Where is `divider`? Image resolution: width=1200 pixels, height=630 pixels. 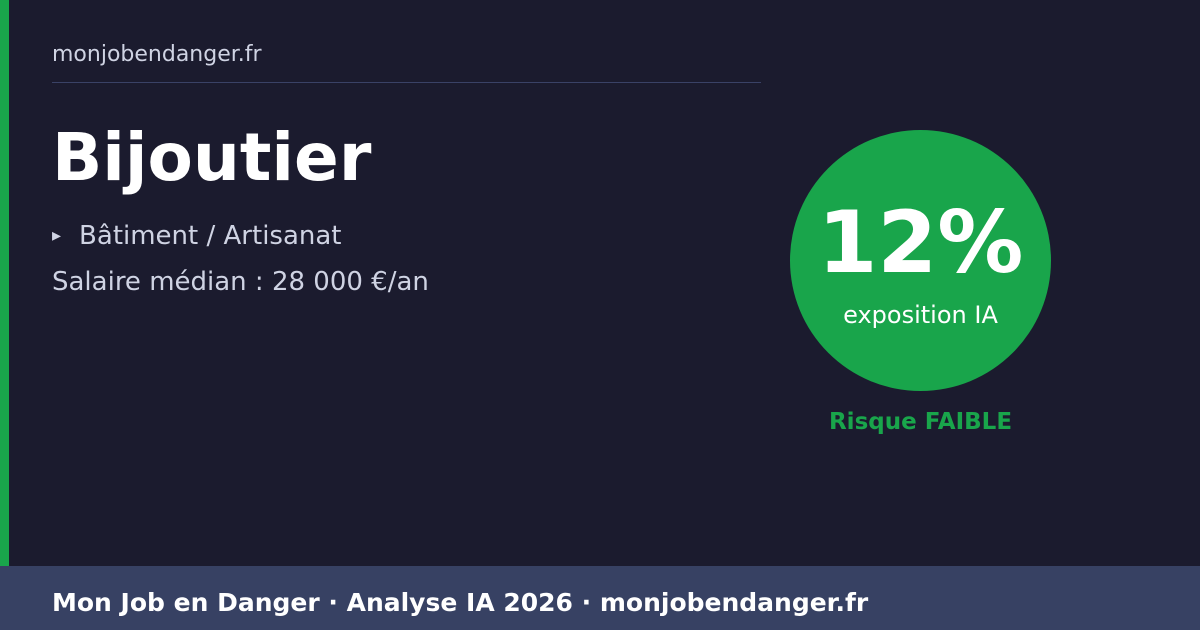 divider is located at coordinates (406, 82).